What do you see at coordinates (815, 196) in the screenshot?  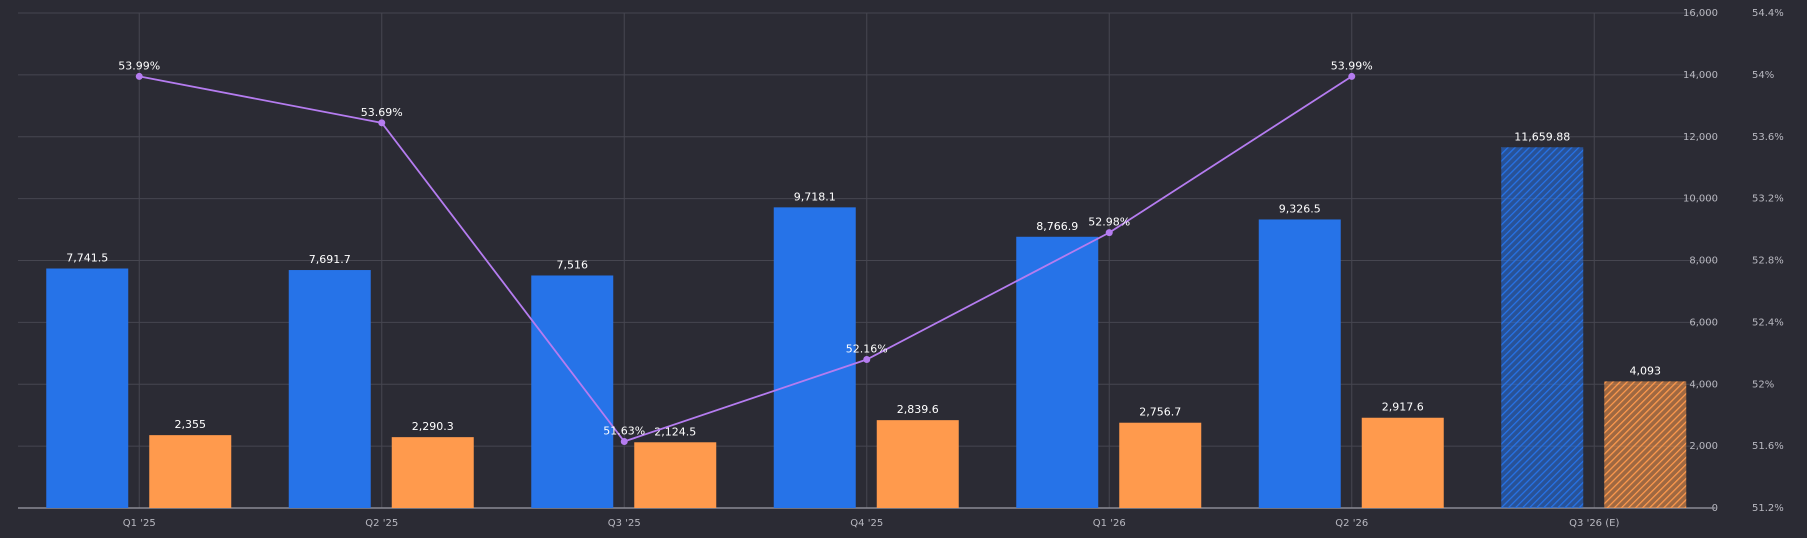 I see `data-label: 9,718.1` at bounding box center [815, 196].